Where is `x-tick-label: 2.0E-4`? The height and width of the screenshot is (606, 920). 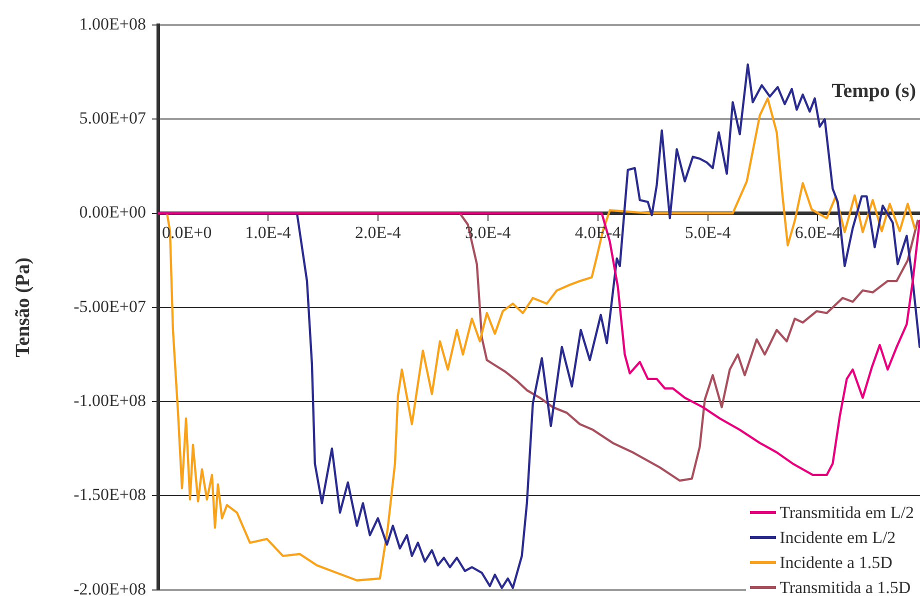 x-tick-label: 2.0E-4 is located at coordinates (378, 232).